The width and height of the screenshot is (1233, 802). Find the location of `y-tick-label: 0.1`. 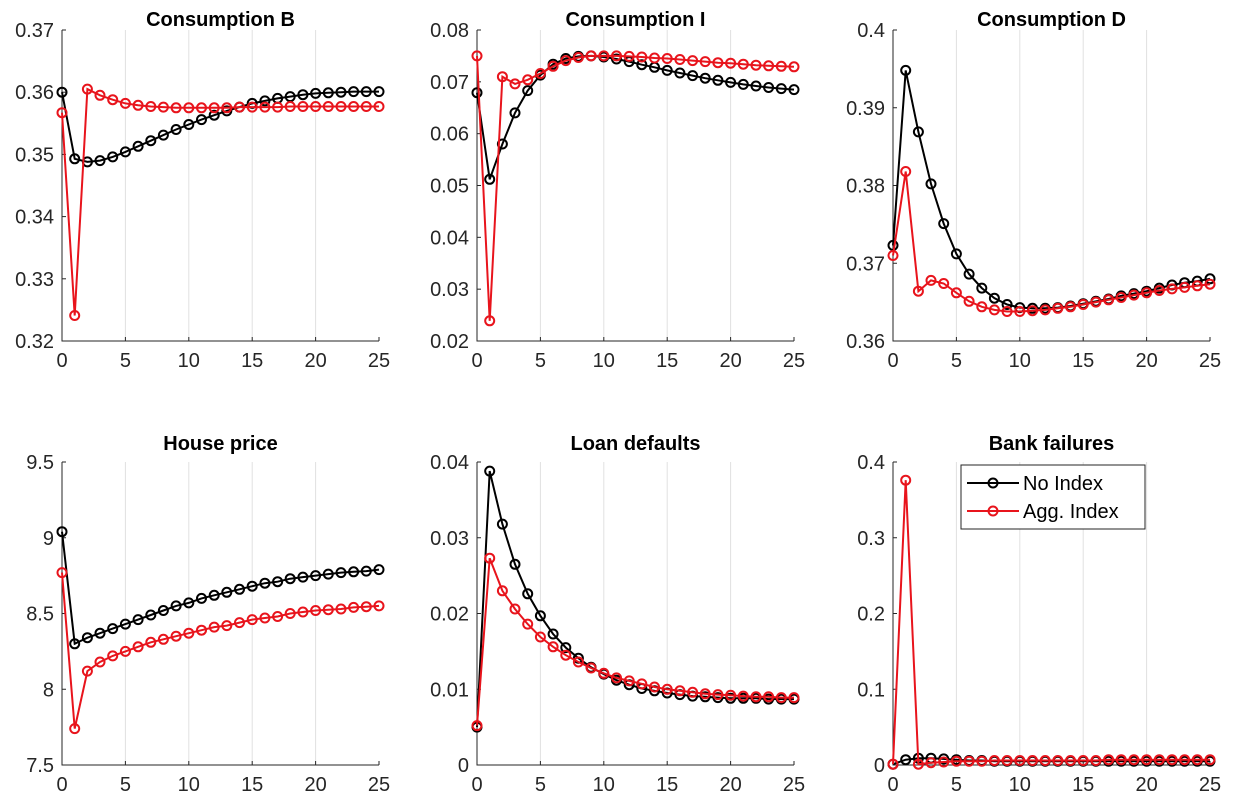

y-tick-label: 0.1 is located at coordinates (871, 690).